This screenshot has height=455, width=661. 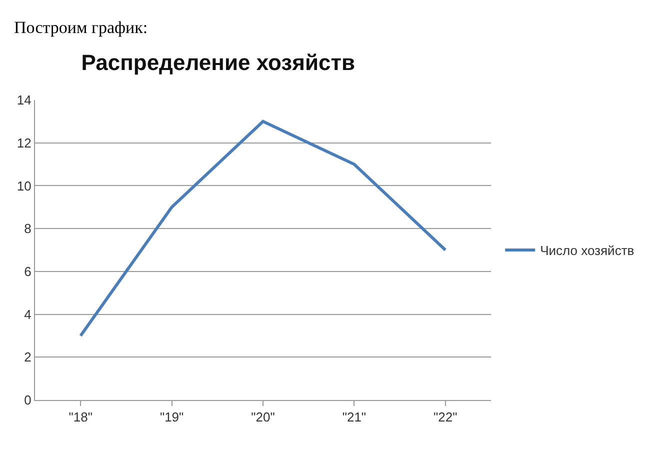 I want to click on y-tick-label: 12, so click(x=24, y=142).